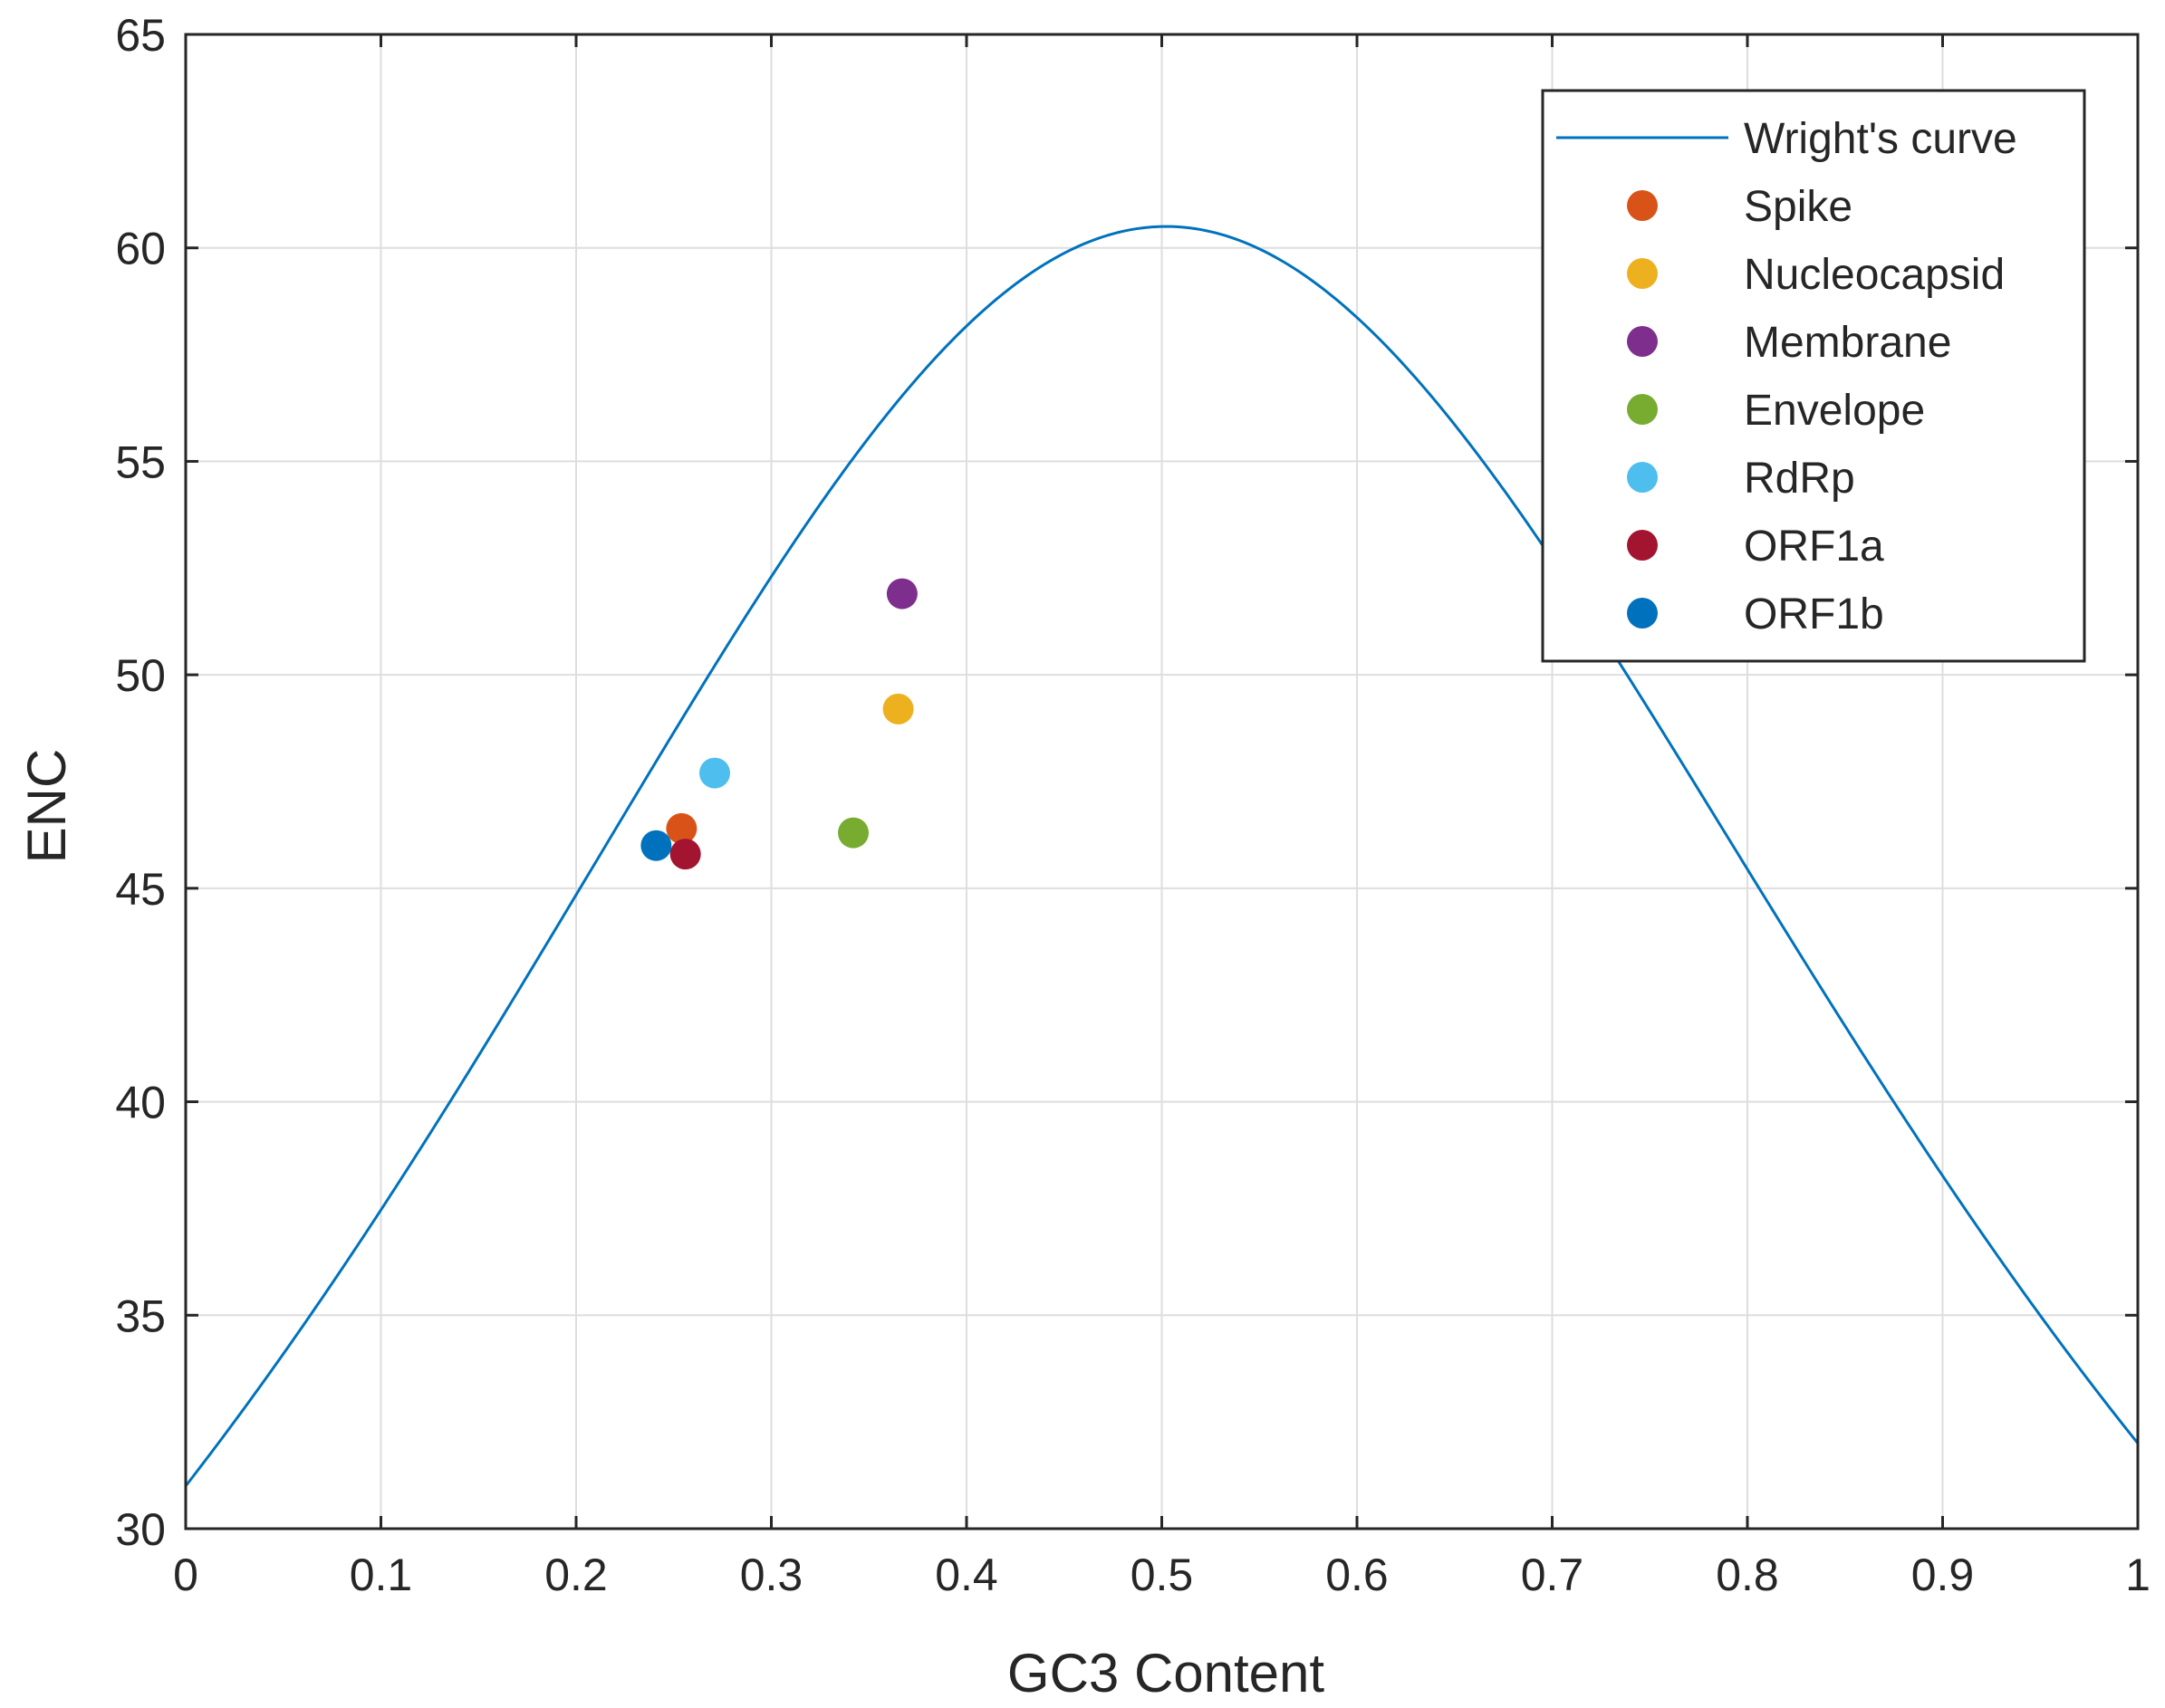 The width and height of the screenshot is (2165, 1708). What do you see at coordinates (1834, 411) in the screenshot?
I see `legend-label-envelope: Envelope` at bounding box center [1834, 411].